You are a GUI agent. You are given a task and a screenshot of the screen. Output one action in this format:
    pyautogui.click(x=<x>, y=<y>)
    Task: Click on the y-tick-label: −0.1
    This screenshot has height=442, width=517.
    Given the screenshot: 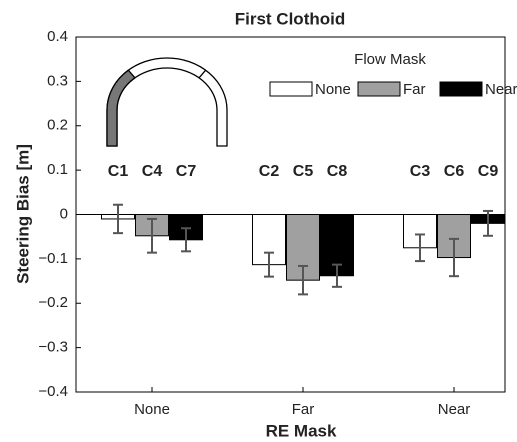 What is the action you would take?
    pyautogui.click(x=53, y=258)
    